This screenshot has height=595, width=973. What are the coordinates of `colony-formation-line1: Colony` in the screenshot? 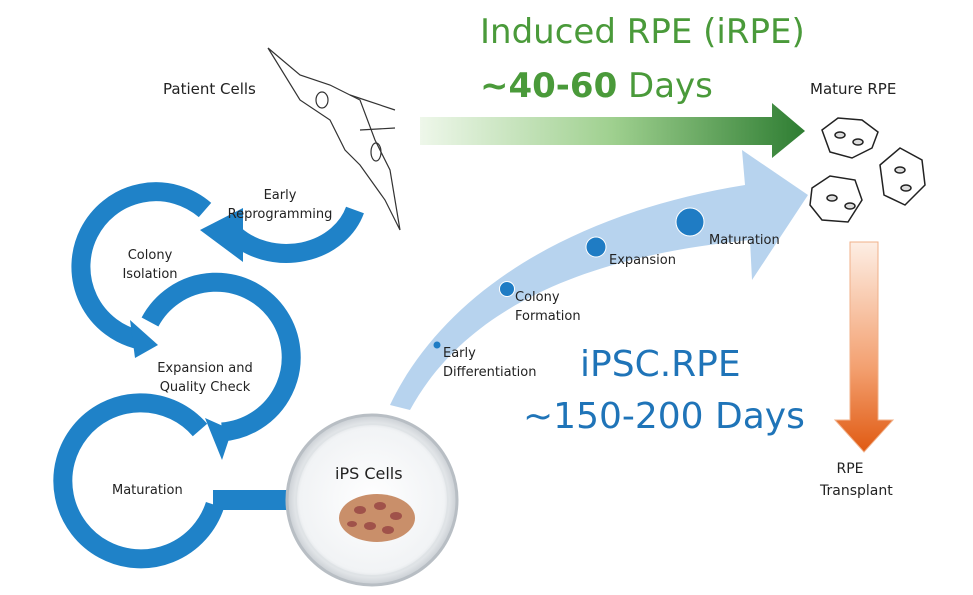 It's located at (537, 297).